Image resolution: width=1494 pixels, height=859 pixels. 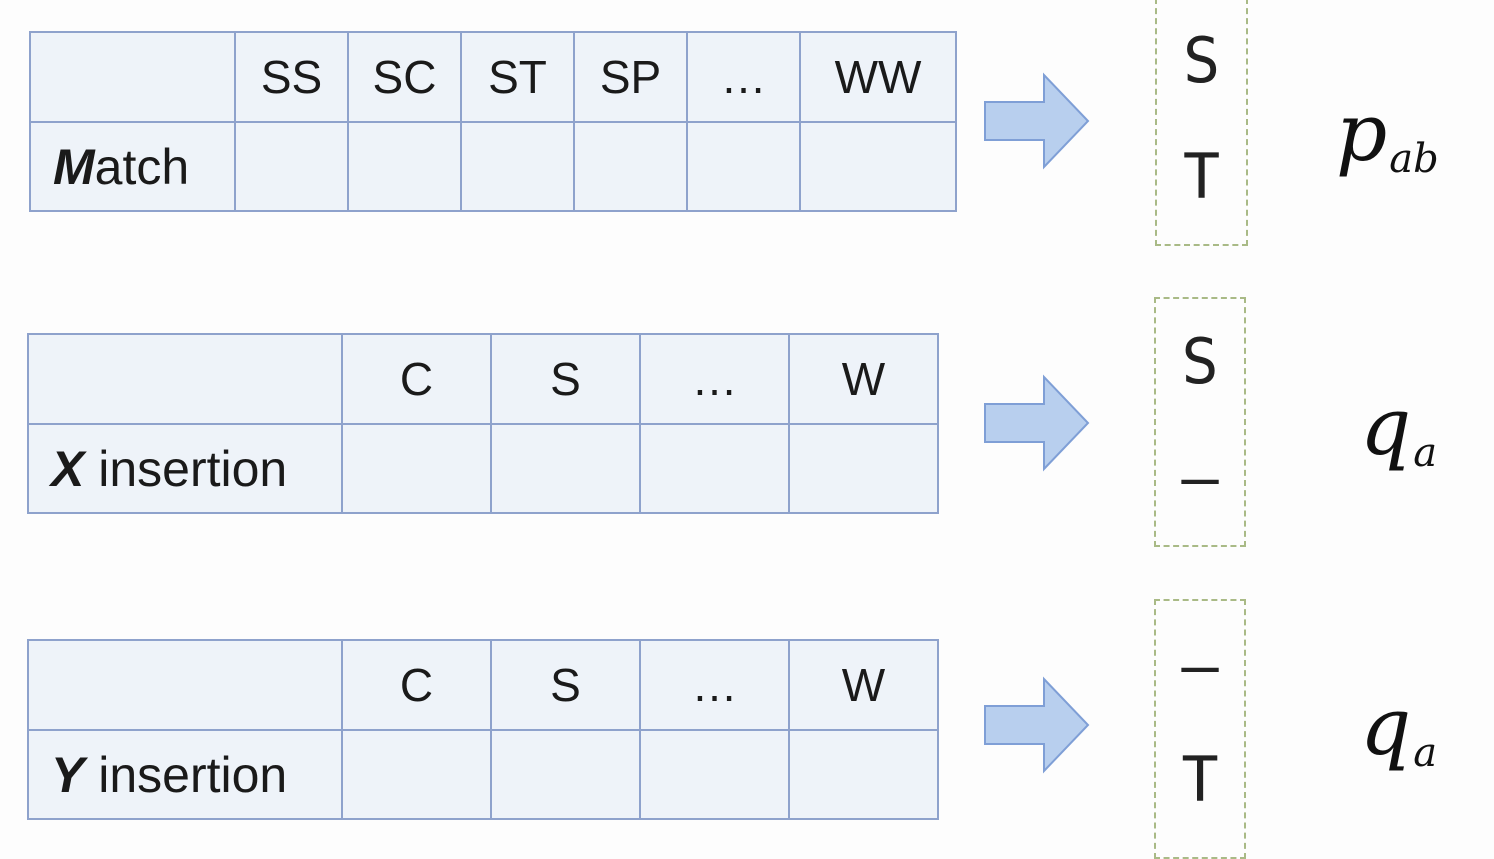 I want to click on aligned-column-match: S T, so click(x=1201, y=123).